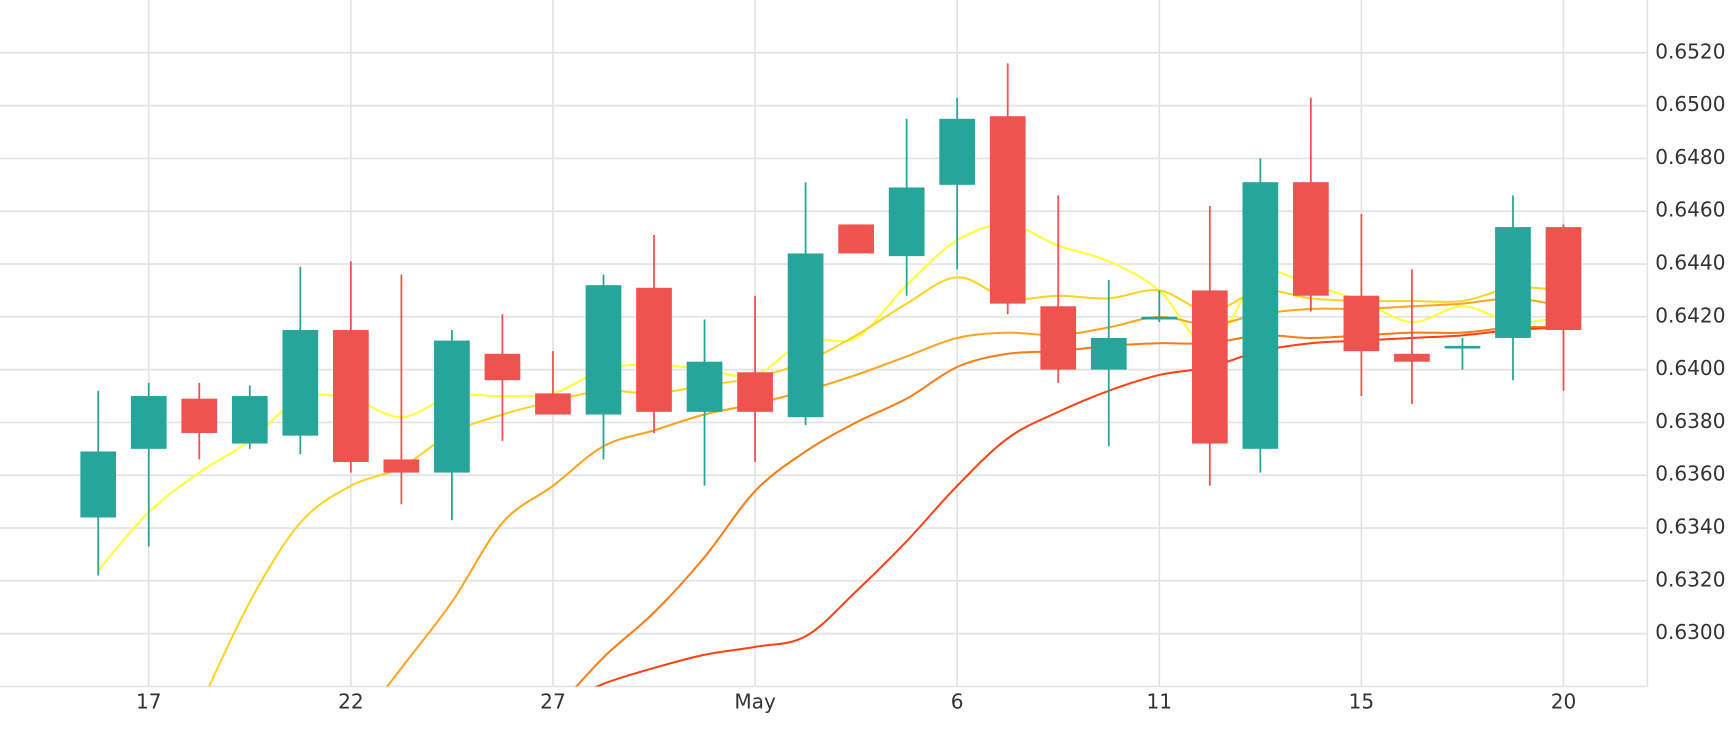 The width and height of the screenshot is (1730, 730). Describe the element at coordinates (1690, 579) in the screenshot. I see `y-tick-label: 0.6320` at that location.